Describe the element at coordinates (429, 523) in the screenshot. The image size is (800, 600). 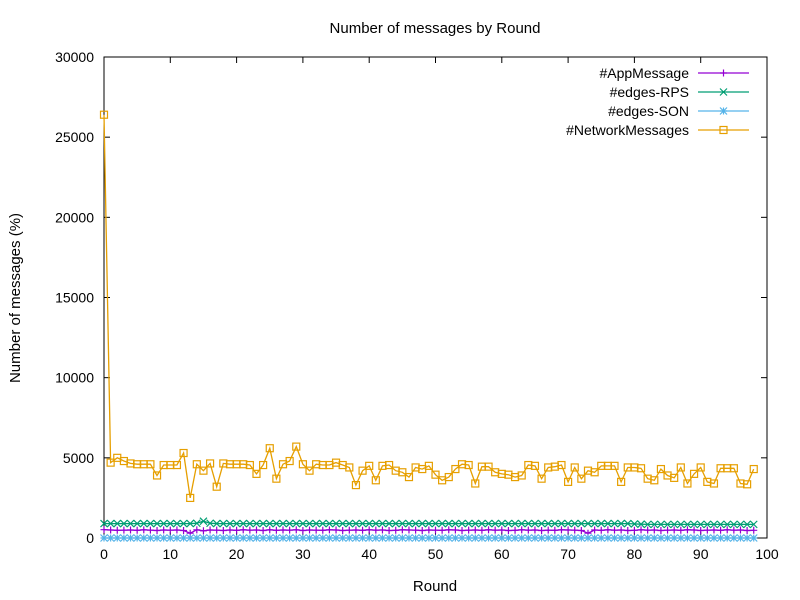
I see `series-edges-rps` at that location.